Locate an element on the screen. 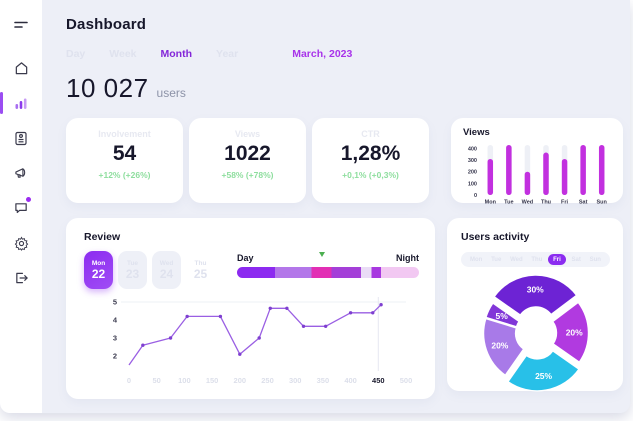 This screenshot has height=421, width=633. svg-text: 20% is located at coordinates (499, 345).